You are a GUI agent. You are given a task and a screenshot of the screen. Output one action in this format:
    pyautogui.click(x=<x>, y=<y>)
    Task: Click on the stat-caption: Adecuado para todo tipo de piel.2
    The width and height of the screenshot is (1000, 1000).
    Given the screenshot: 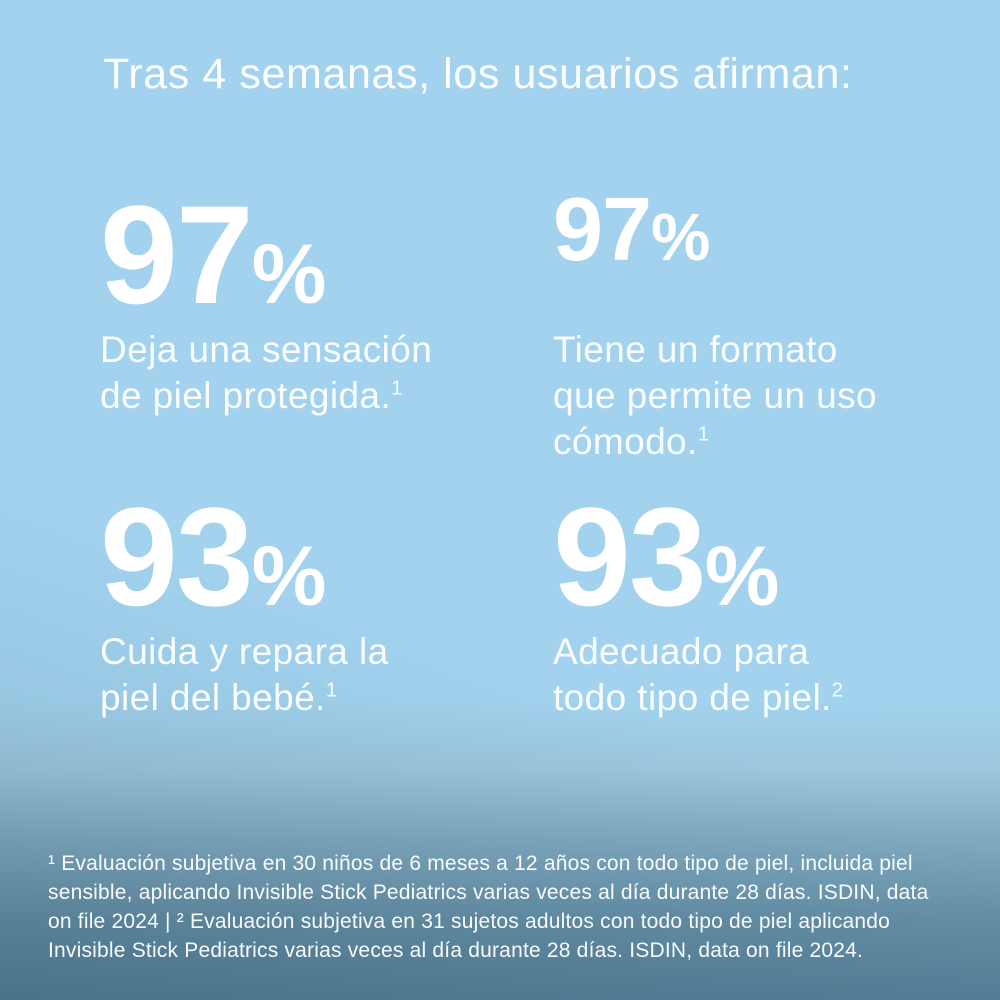 What is the action you would take?
    pyautogui.click(x=698, y=675)
    